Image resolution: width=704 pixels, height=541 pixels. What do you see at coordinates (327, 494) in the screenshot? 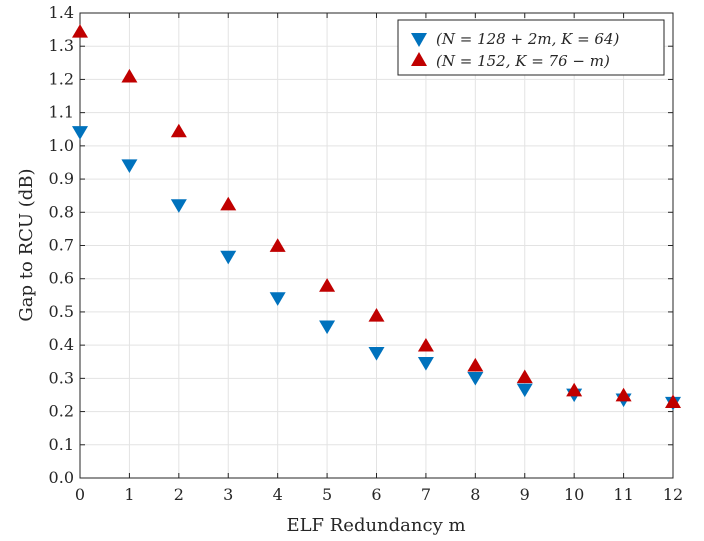
I see `x-tick-label: 5` at bounding box center [327, 494].